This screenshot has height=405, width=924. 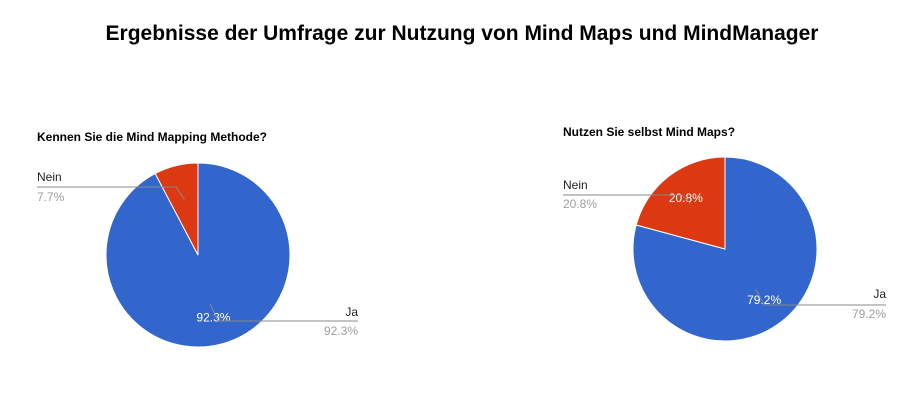 What do you see at coordinates (51, 197) in the screenshot?
I see `legend-value-nein: 7.7%` at bounding box center [51, 197].